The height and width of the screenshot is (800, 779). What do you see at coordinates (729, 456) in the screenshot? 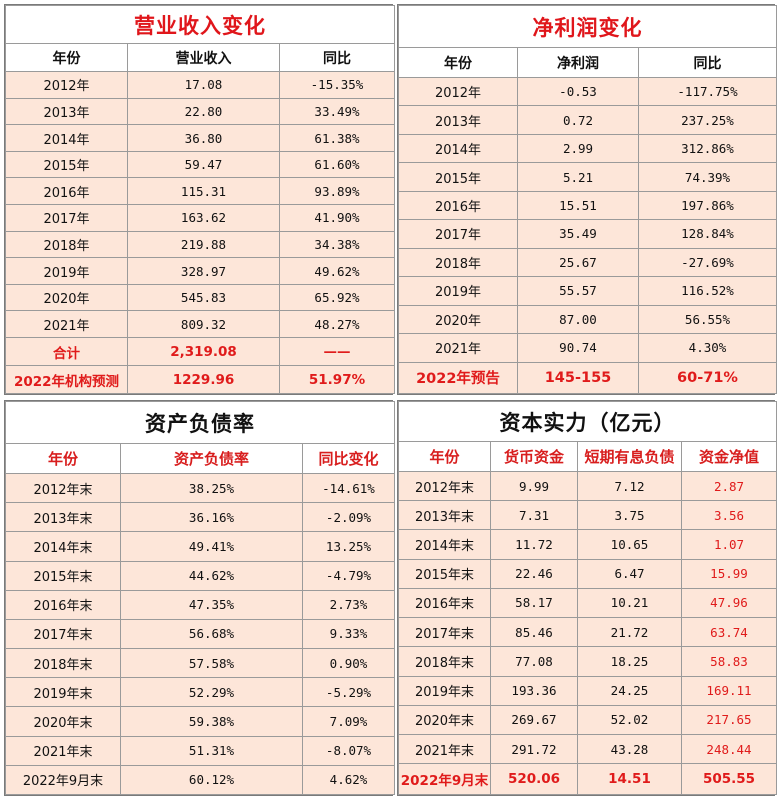
I see `capital-header-net: 资金净值` at bounding box center [729, 456].